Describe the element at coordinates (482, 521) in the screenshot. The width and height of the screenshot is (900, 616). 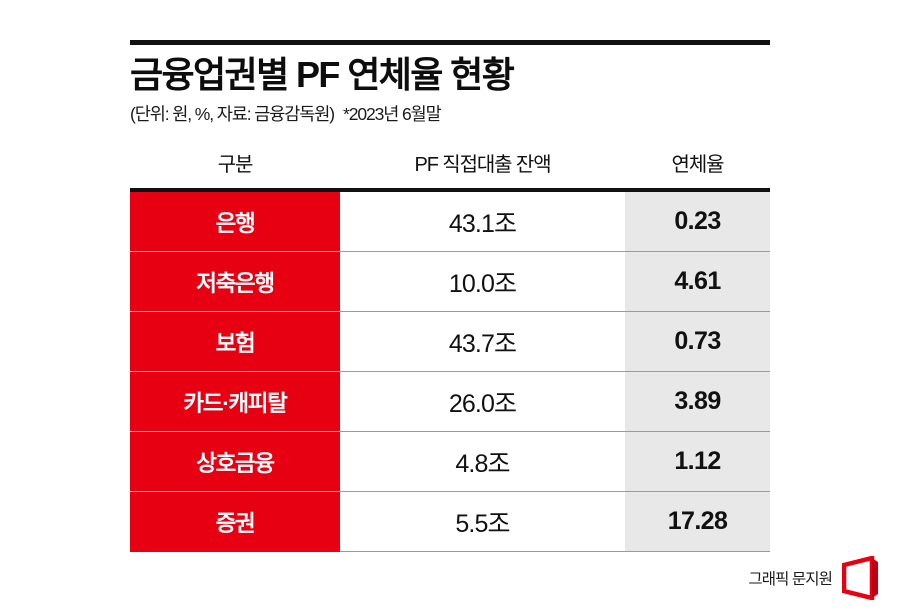
I see `row-loan-balance: 5.5조` at that location.